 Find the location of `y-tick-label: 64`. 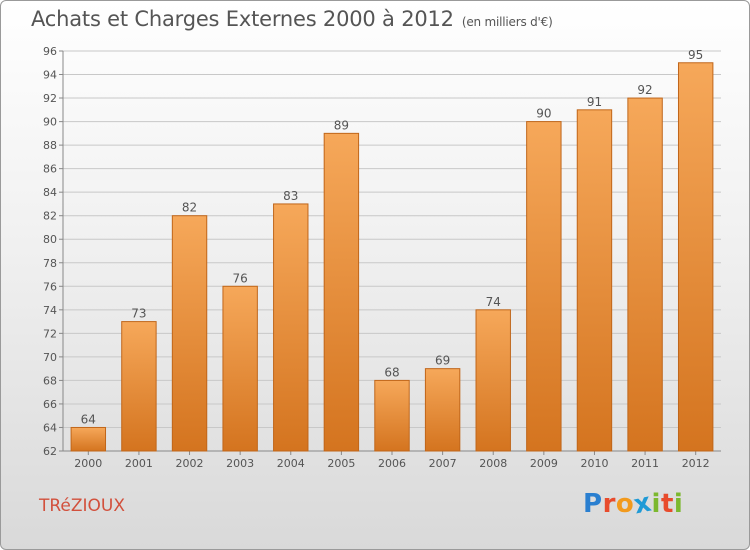

y-tick-label: 64 is located at coordinates (50, 427).